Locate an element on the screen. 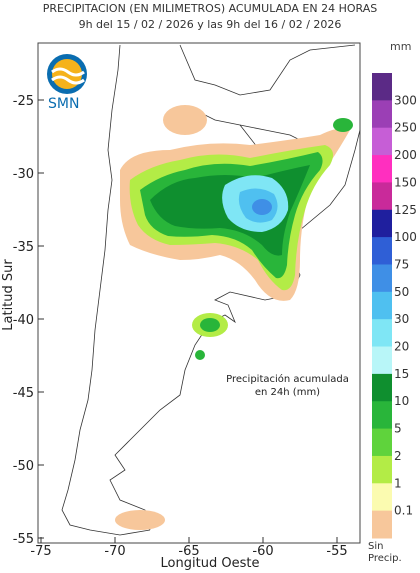 The width and height of the screenshot is (420, 573). y-tick-label: -45 is located at coordinates (23, 393).